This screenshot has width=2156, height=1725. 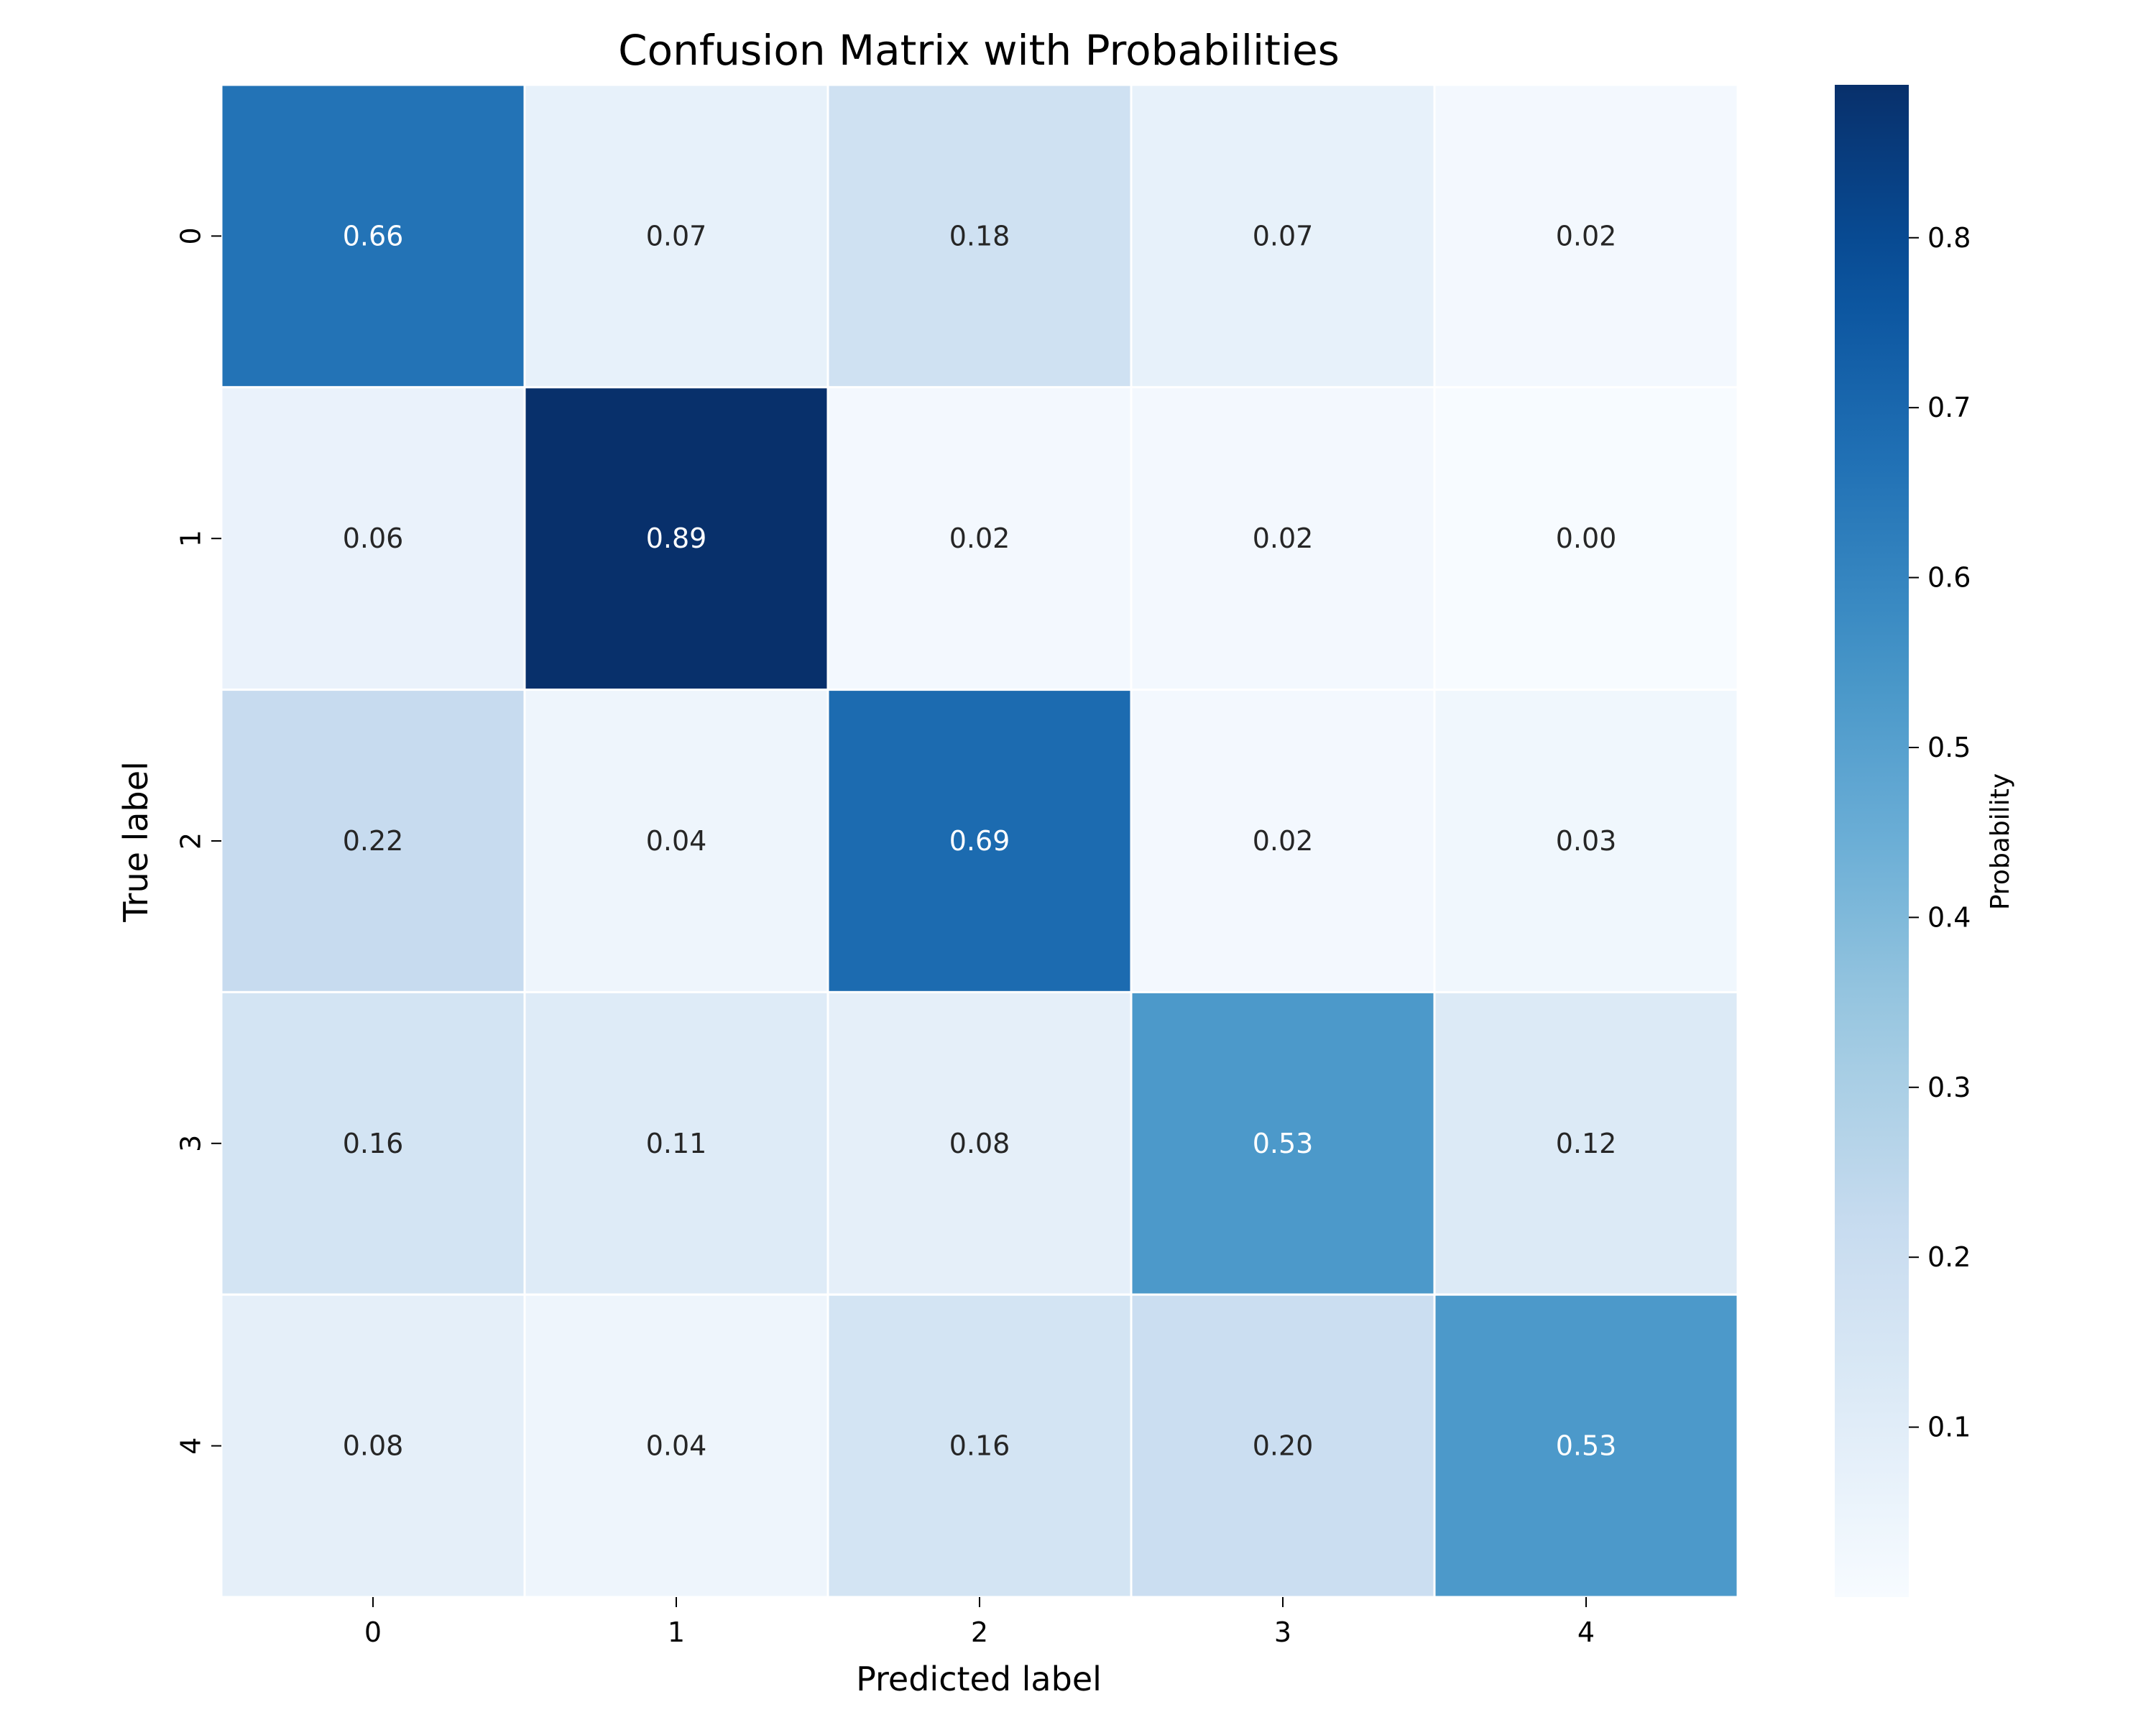 I want to click on x-tick-label: 3, so click(x=1282, y=1632).